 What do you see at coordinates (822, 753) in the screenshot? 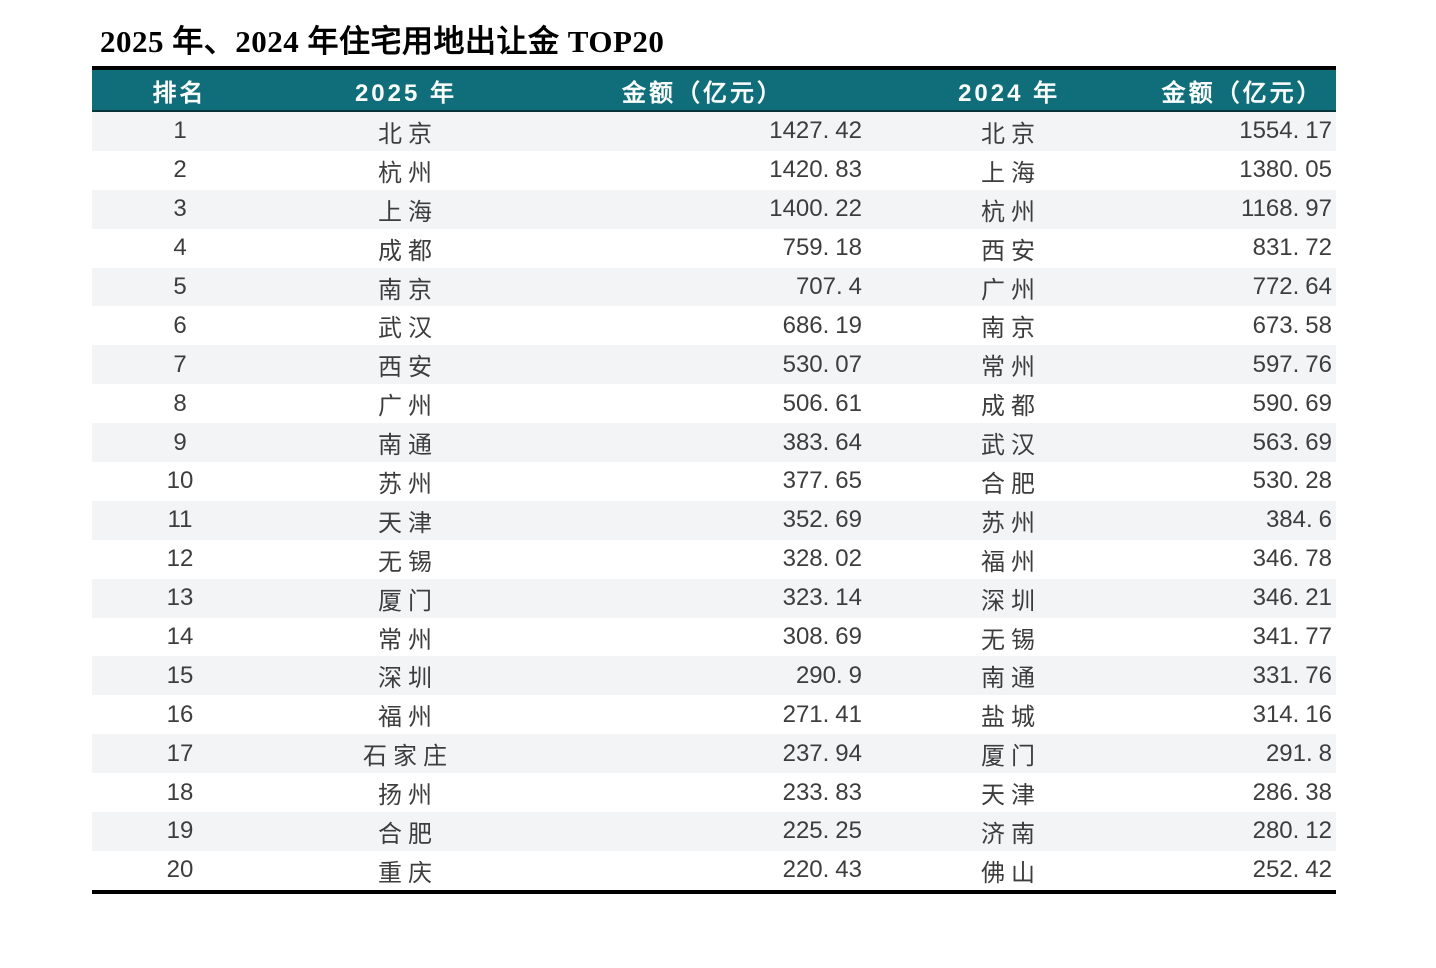
I see `cell-amount-2025: 237. 94` at bounding box center [822, 753].